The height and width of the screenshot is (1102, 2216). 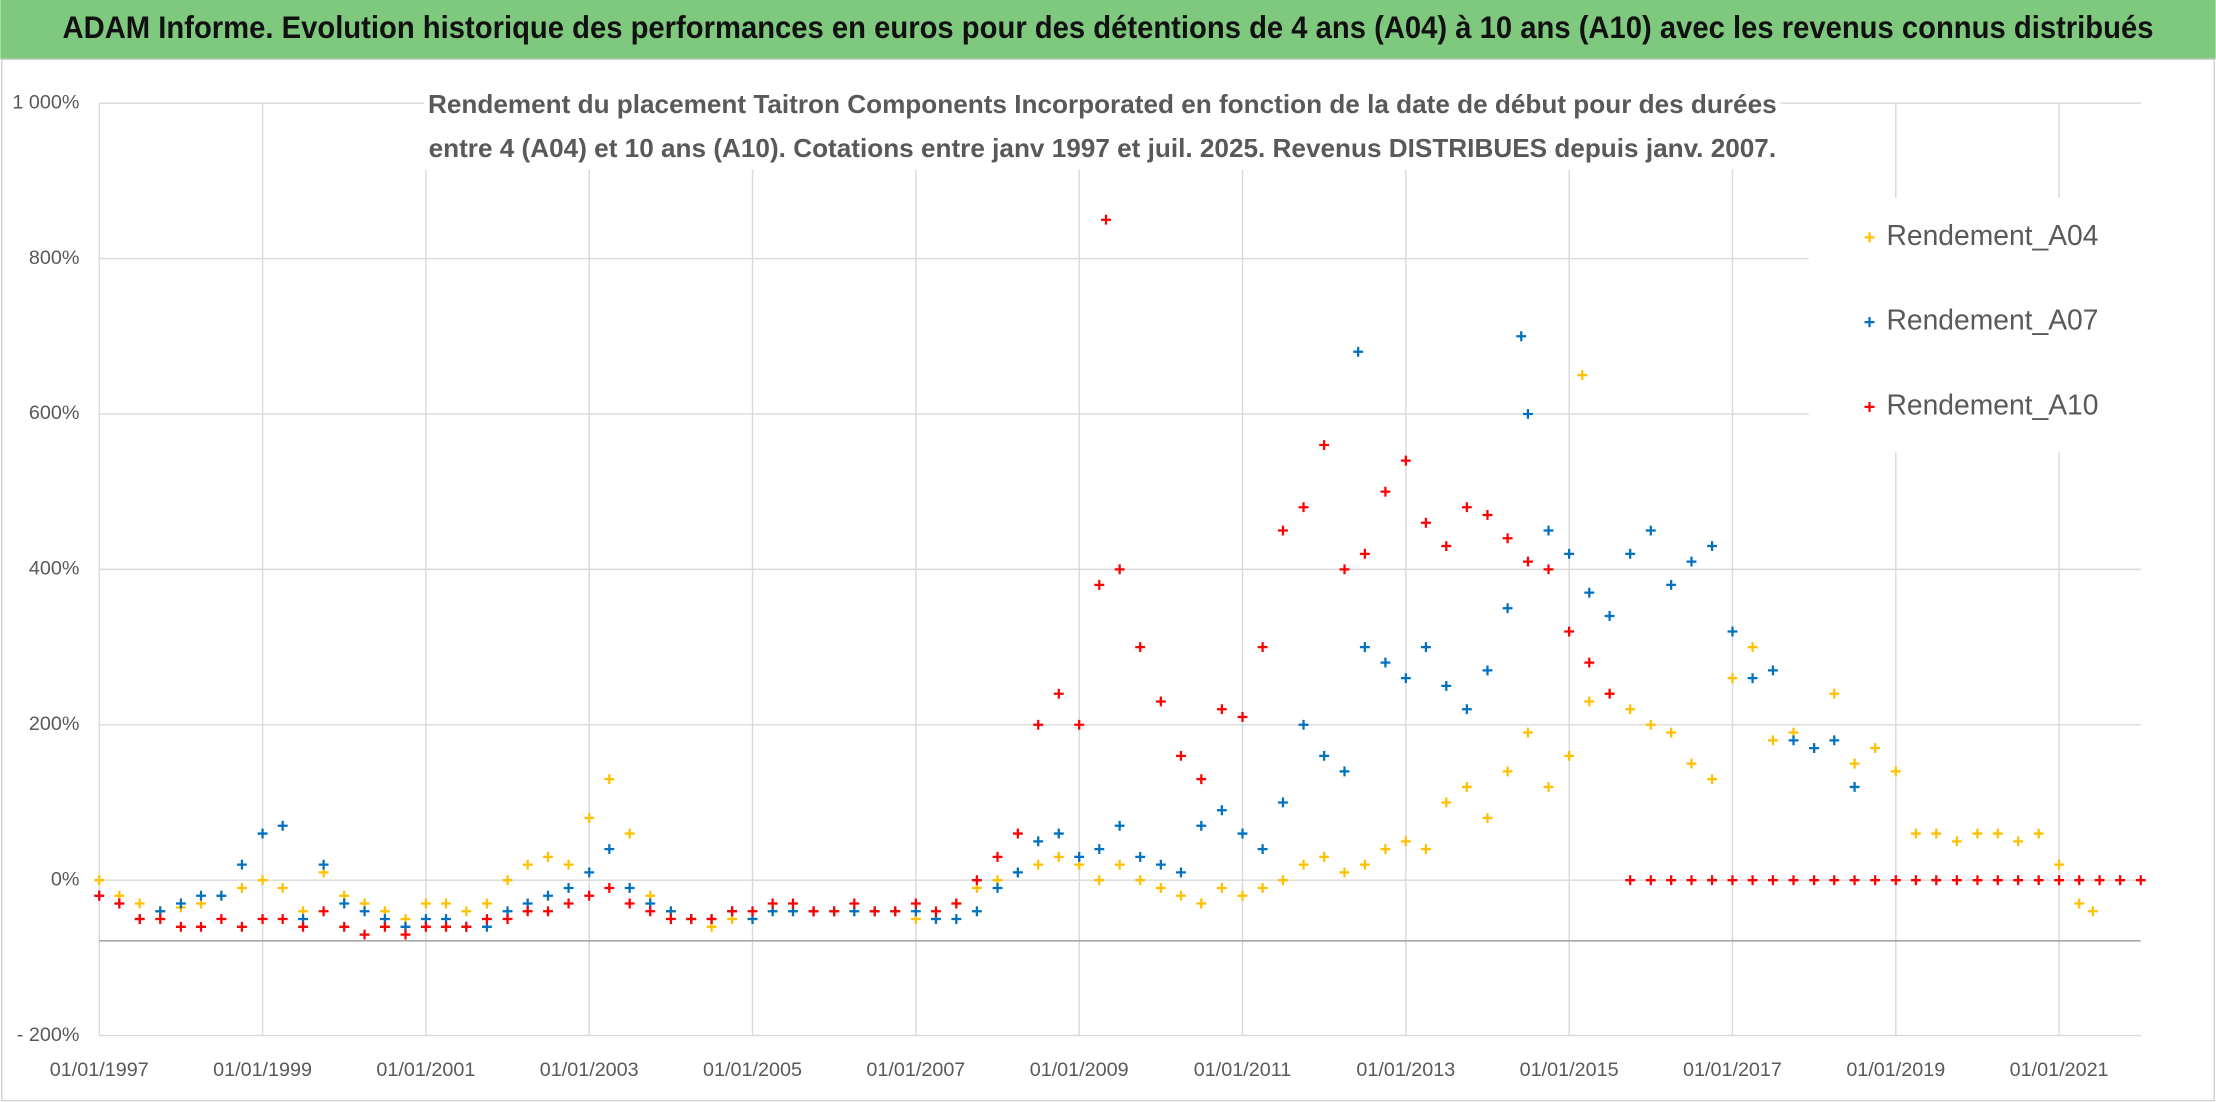 I want to click on x-tick-label: 01/01/2001, so click(x=425, y=1070).